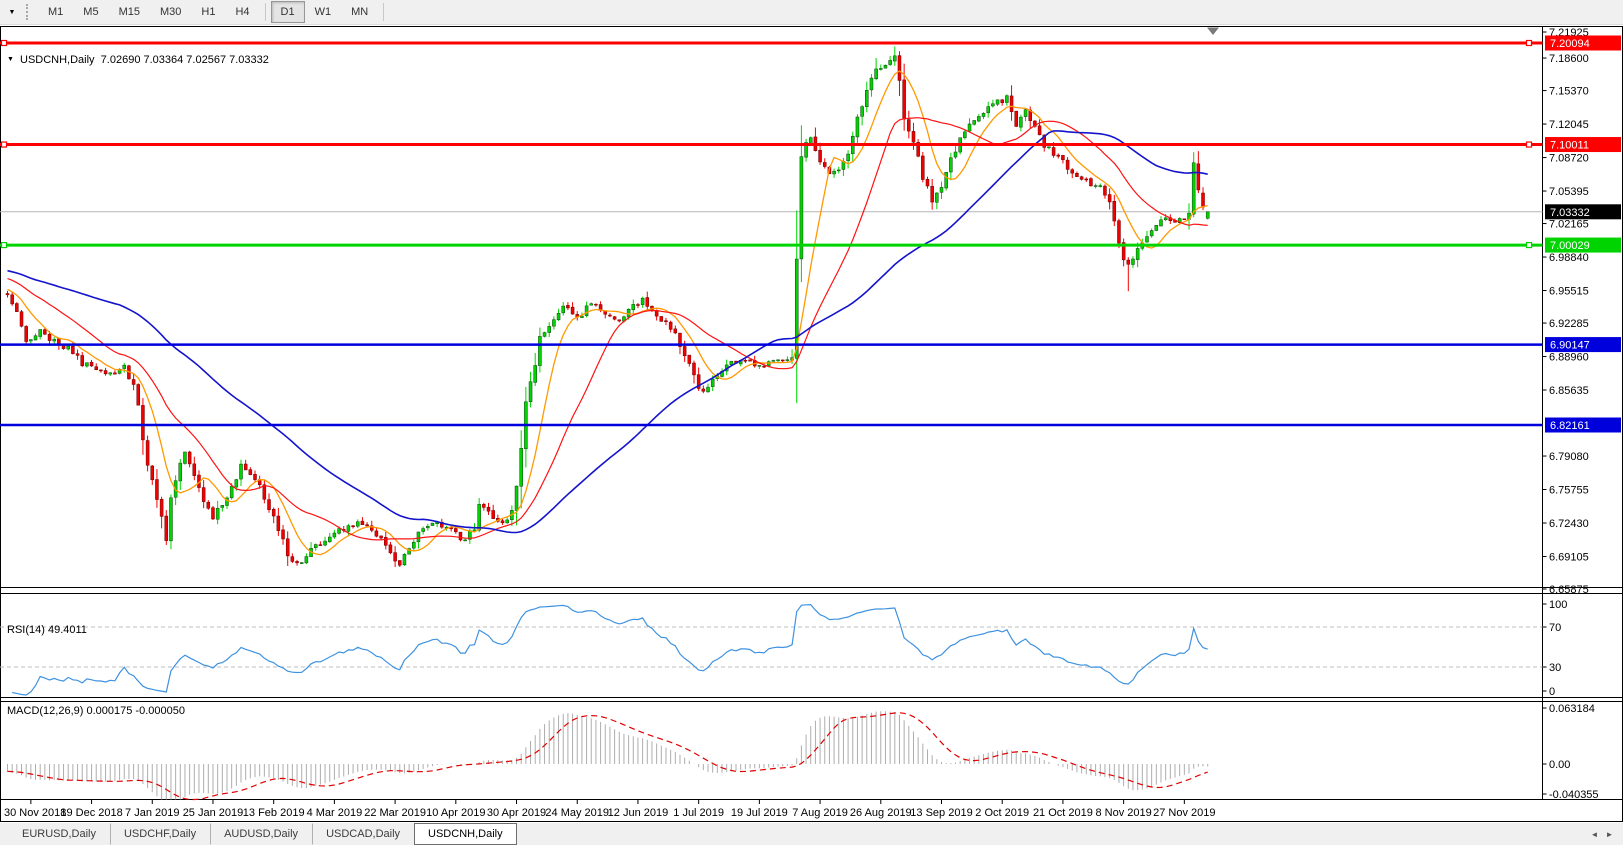 This screenshot has height=845, width=1623. What do you see at coordinates (1570, 346) in the screenshot?
I see `svg-text: 6.90147` at bounding box center [1570, 346].